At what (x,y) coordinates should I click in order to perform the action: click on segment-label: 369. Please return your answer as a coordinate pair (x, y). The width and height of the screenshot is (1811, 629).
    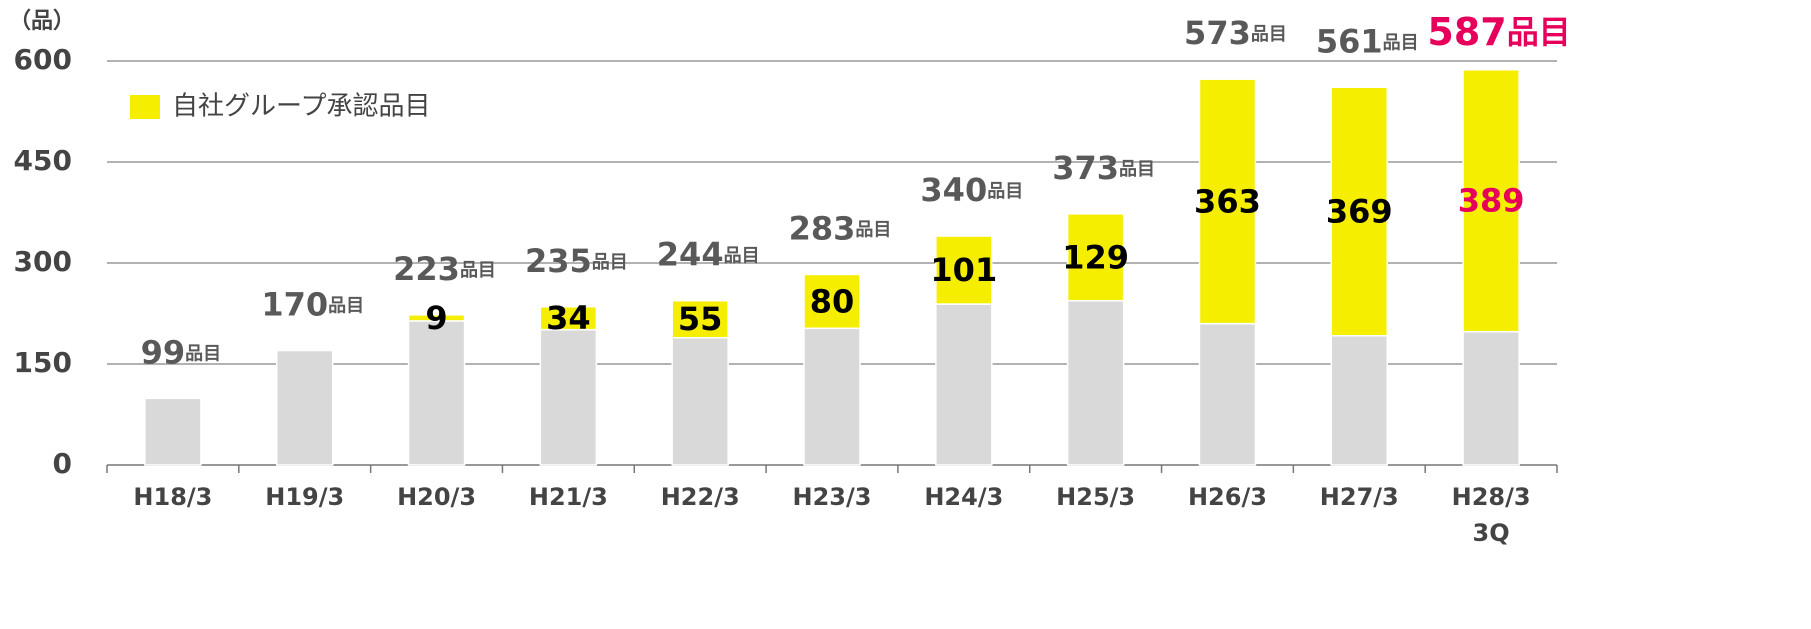
    Looking at the image, I should click on (1359, 211).